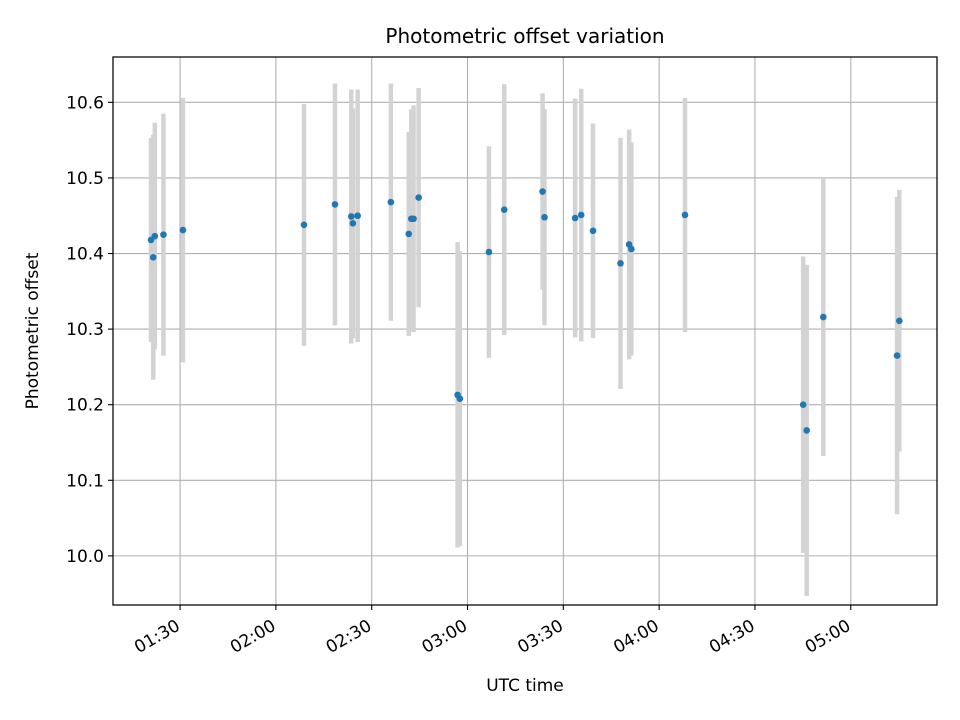 This screenshot has height=720, width=960. I want to click on x-axis-title: UTC time, so click(525, 686).